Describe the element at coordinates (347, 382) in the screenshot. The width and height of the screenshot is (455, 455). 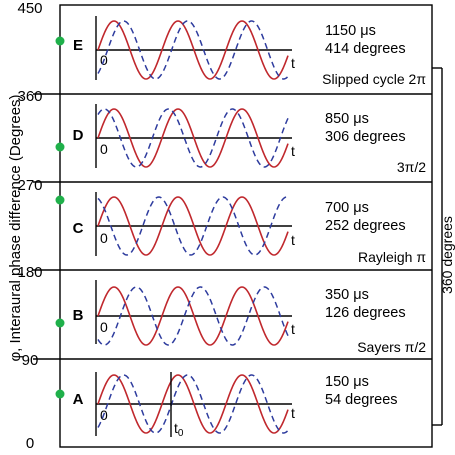
I see `delay-time: 150 μs` at that location.